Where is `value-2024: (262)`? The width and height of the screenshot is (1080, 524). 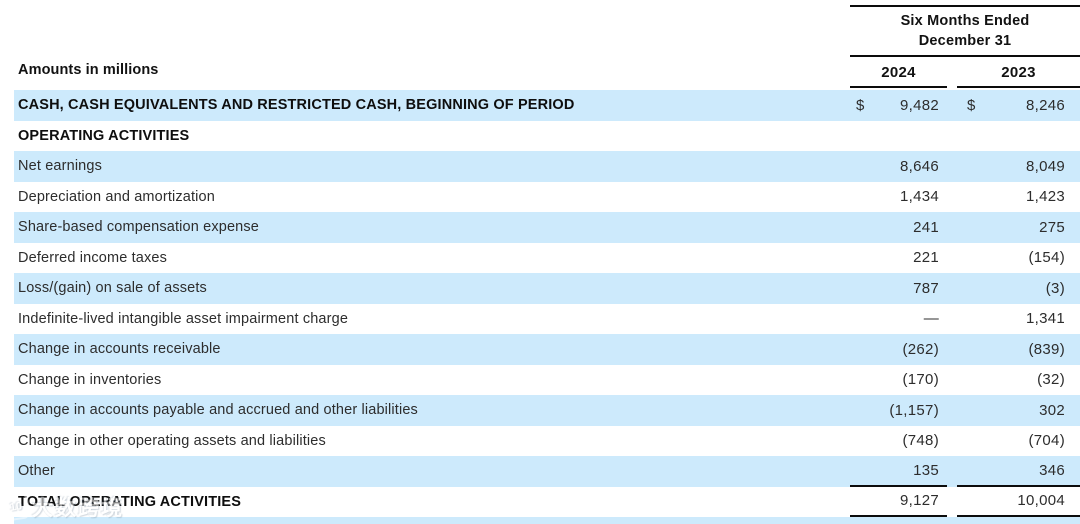
value-2024: (262) is located at coordinates (920, 349).